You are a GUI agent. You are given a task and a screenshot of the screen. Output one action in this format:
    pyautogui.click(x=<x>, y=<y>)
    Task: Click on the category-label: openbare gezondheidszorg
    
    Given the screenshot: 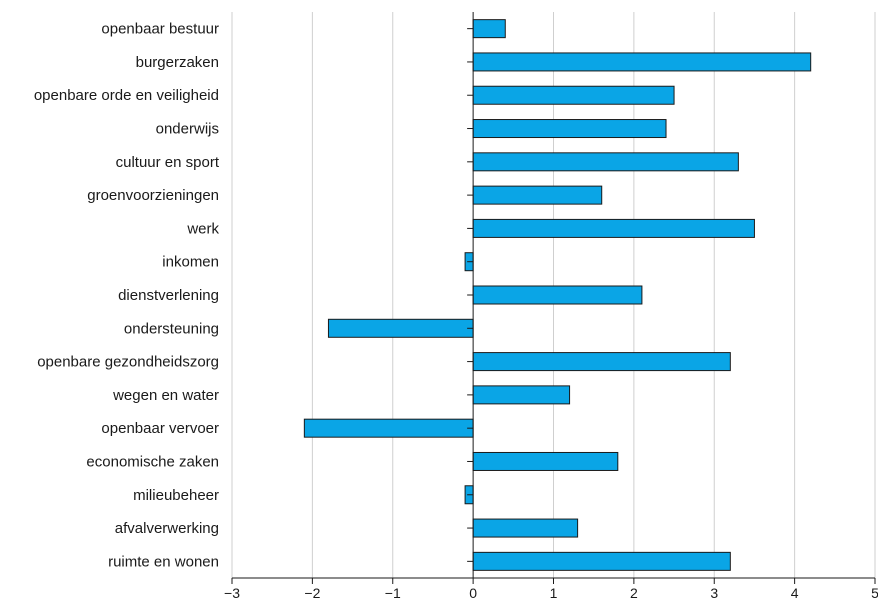 What is the action you would take?
    pyautogui.click(x=128, y=362)
    